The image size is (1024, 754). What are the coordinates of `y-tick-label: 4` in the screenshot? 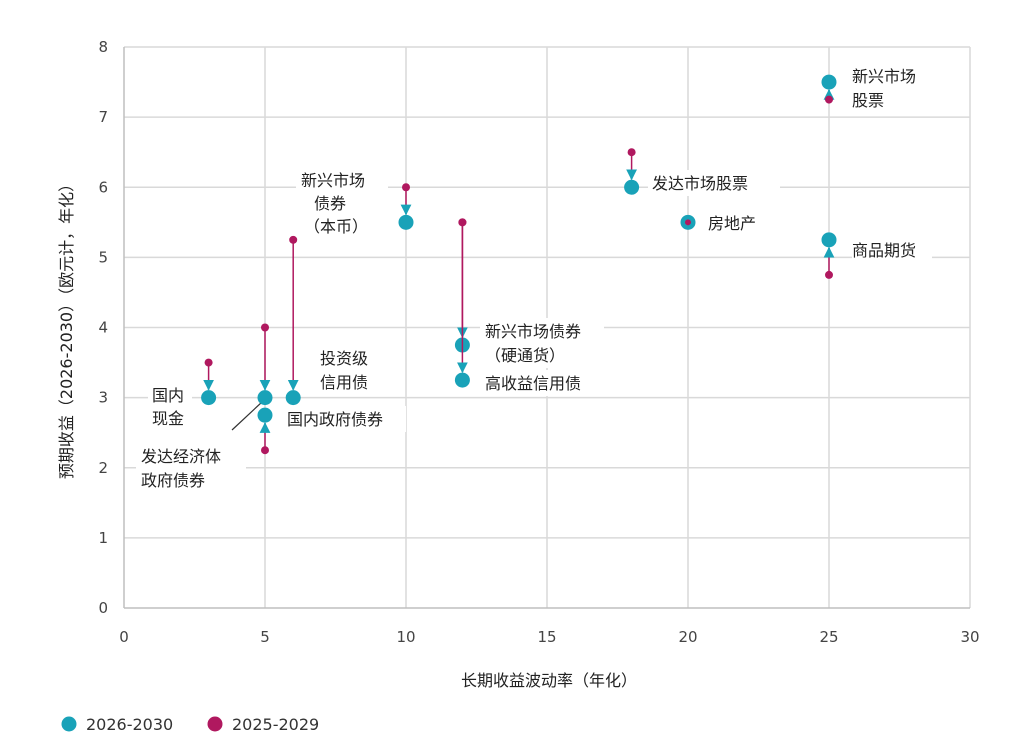 It's located at (103, 328).